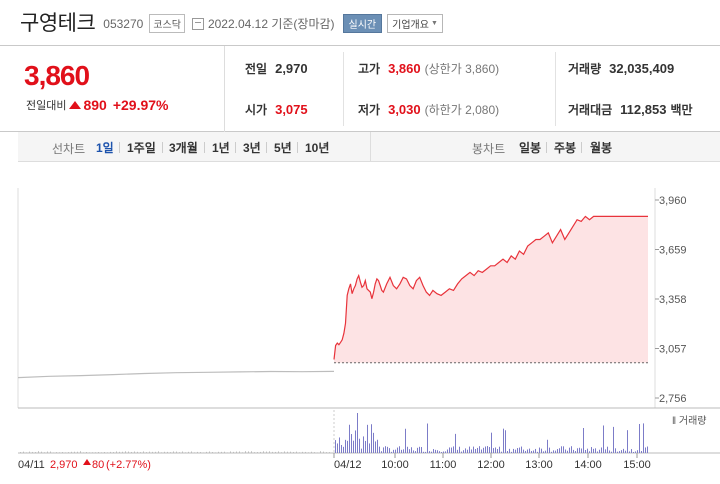 This screenshot has width=720, height=484. What do you see at coordinates (95, 105) in the screenshot?
I see `change-amount: 890` at bounding box center [95, 105].